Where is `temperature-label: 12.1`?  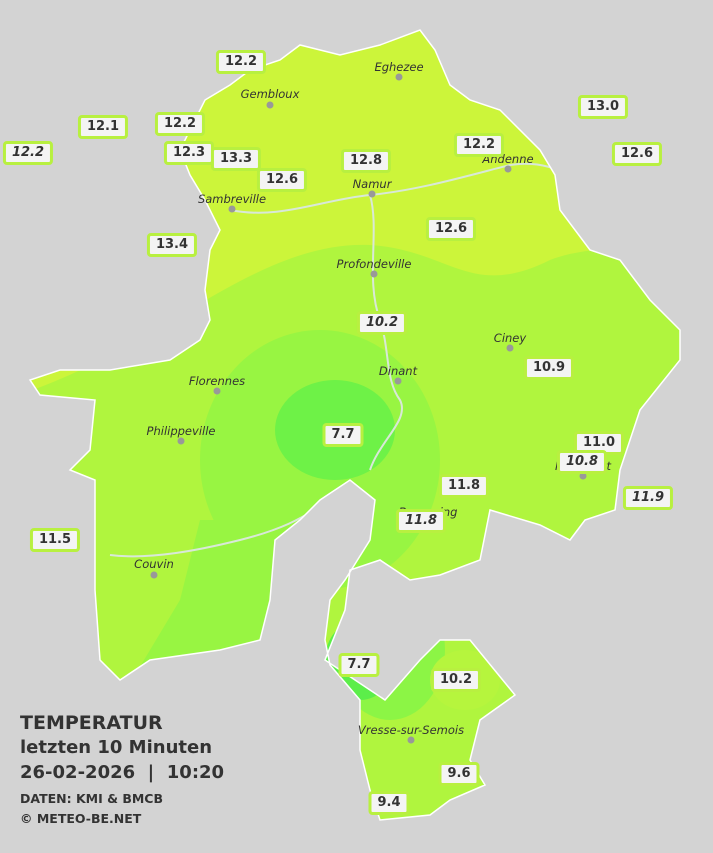 temperature-label: 12.1 is located at coordinates (103, 127).